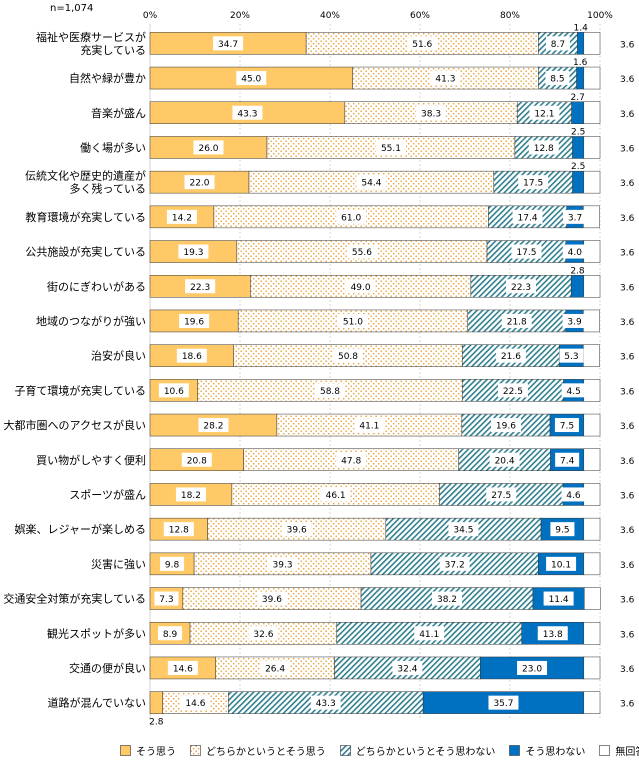  I want to click on value-label: 51.6, so click(422, 45).